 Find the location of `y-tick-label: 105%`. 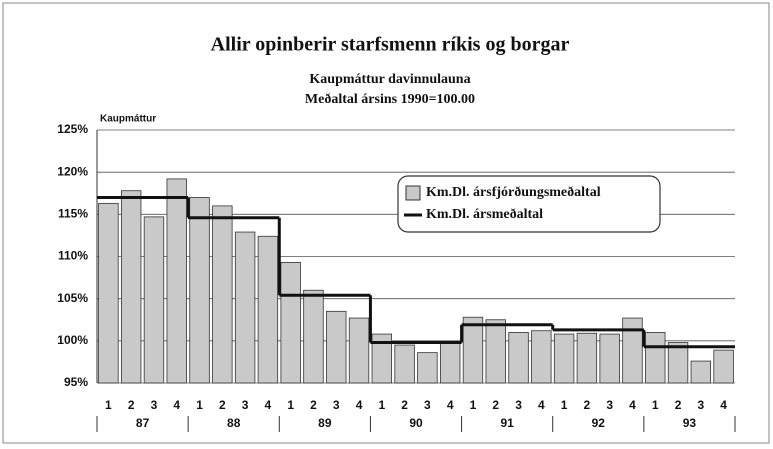

y-tick-label: 105% is located at coordinates (72, 298).